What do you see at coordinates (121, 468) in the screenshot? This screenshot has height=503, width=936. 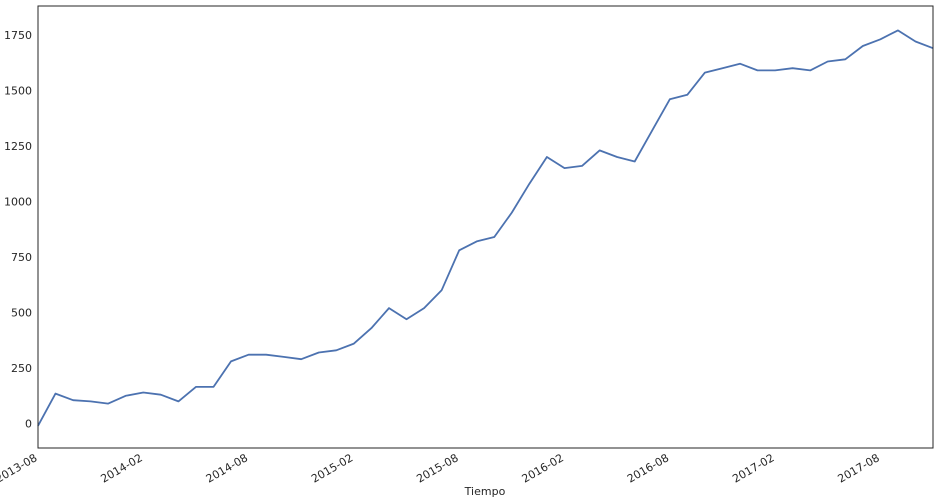 I see `x-tick-label: 2014-02` at bounding box center [121, 468].